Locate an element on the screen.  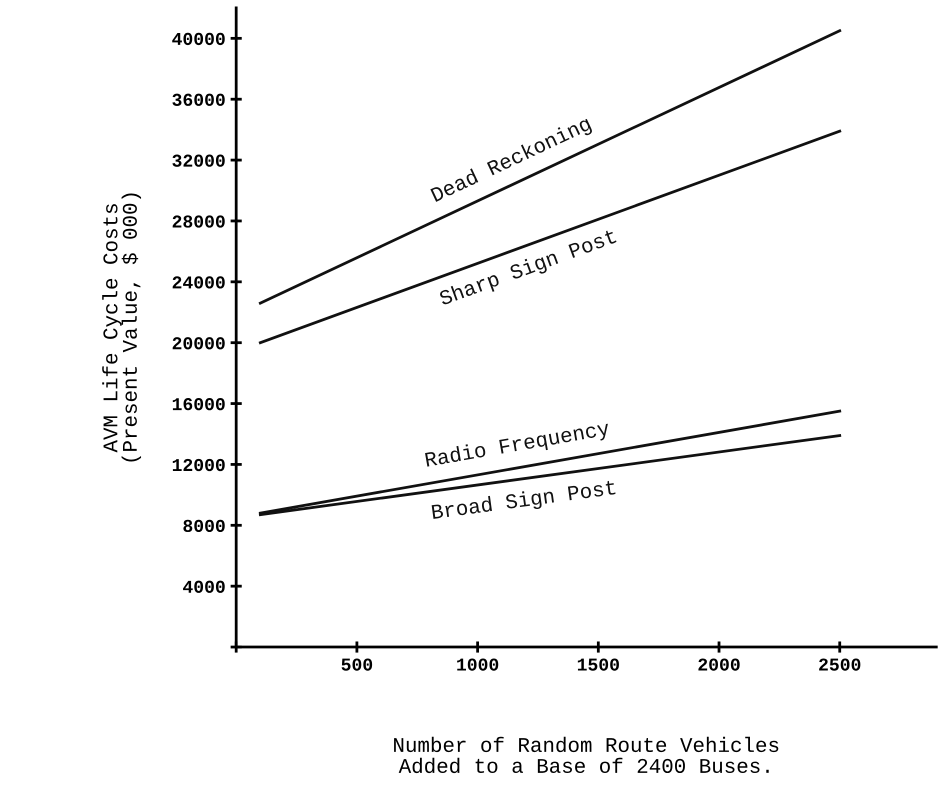
x-tick-label: 2000 is located at coordinates (719, 664).